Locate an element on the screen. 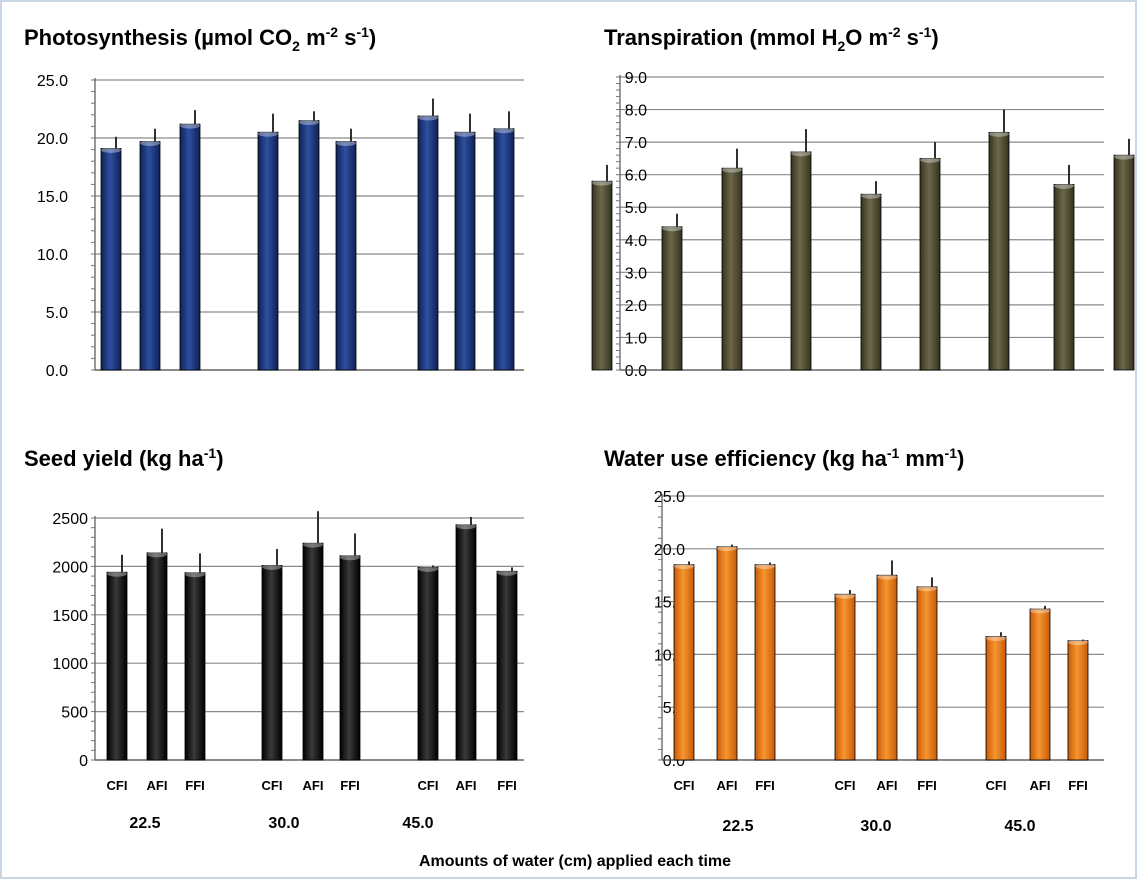  y-tick-label: 4.0 is located at coordinates (636, 241).